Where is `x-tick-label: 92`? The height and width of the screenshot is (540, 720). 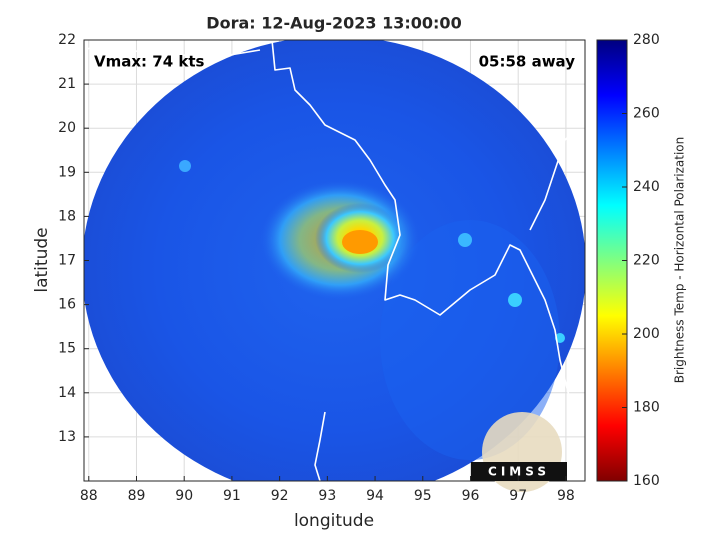
x-tick-label: 92 is located at coordinates (280, 496).